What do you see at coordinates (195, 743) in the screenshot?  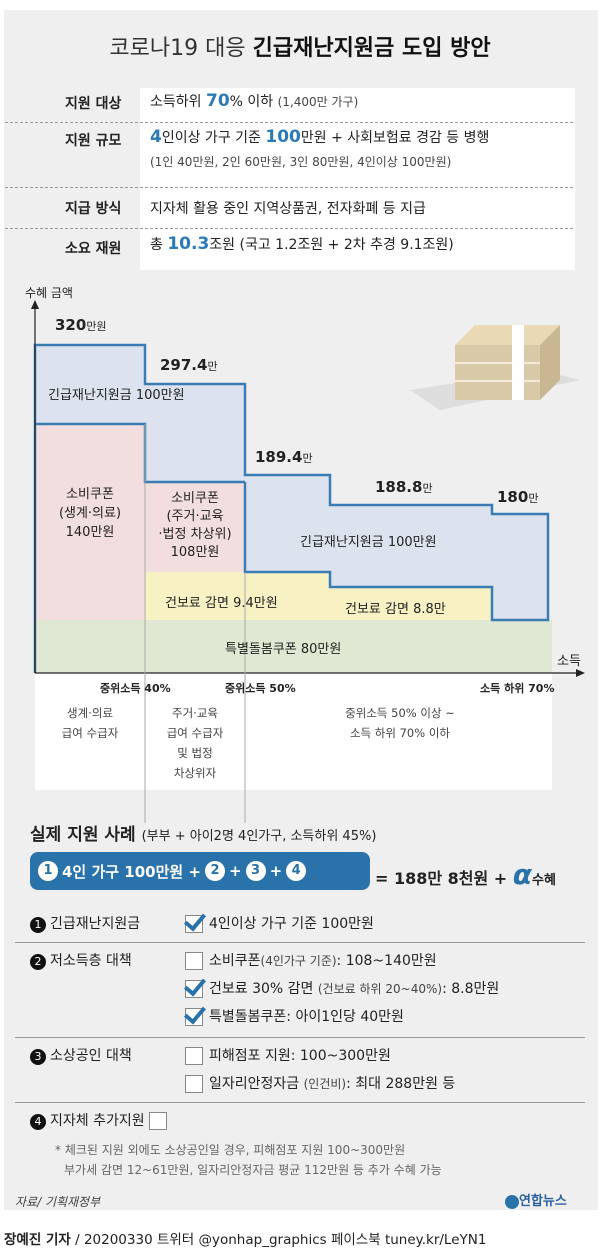 I see `group-label: 주거·교육 급여 수급자 및 법정 차상위자` at bounding box center [195, 743].